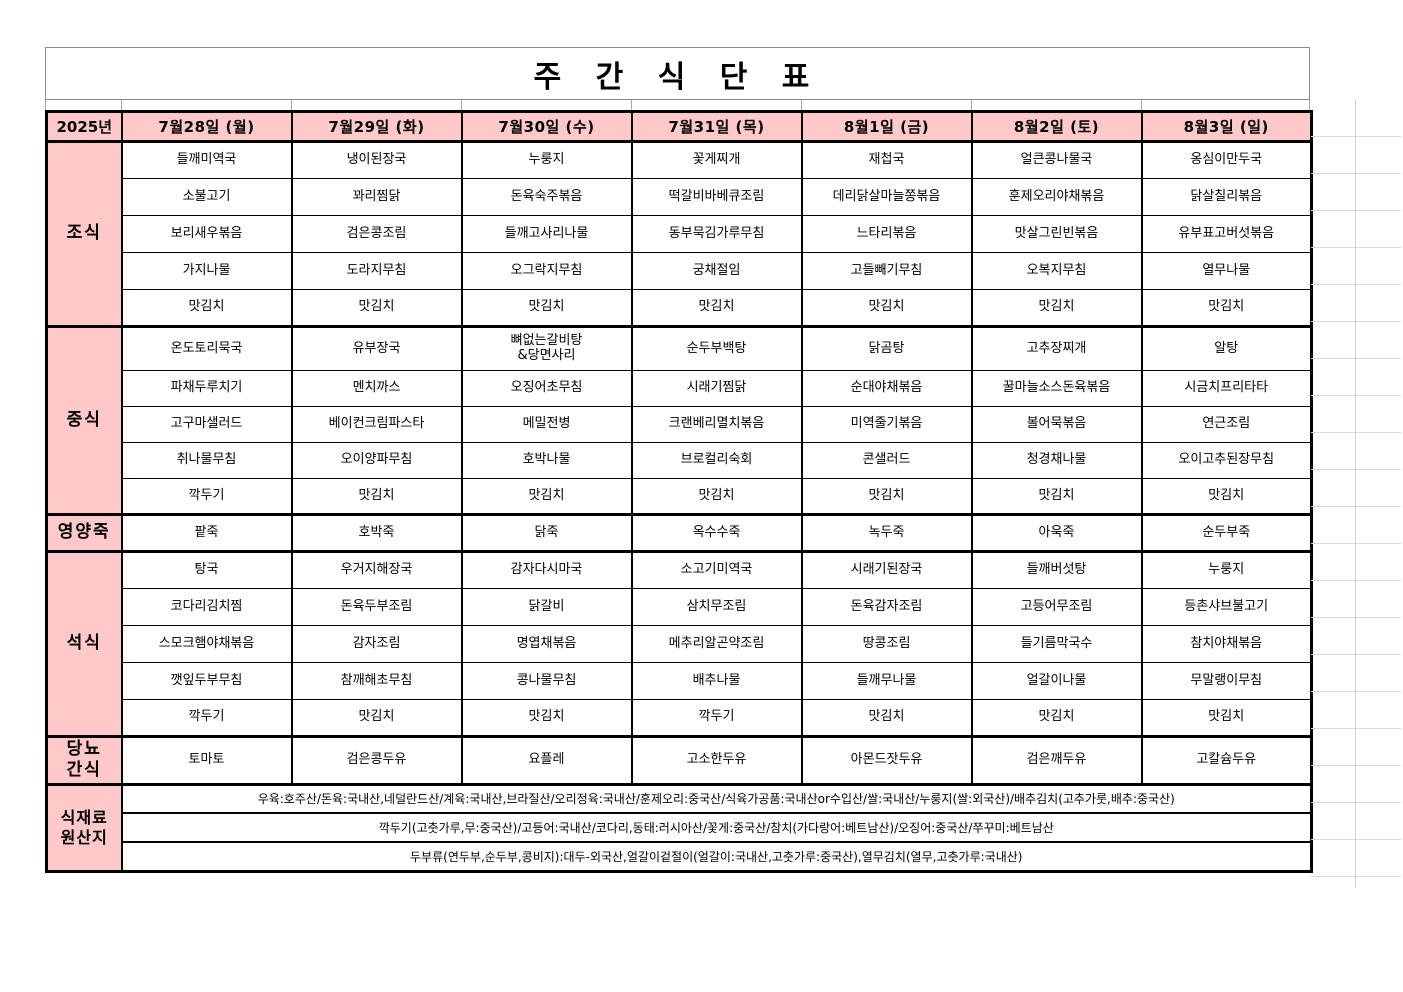  Describe the element at coordinates (546, 126) in the screenshot. I see `day-header: 7월30일 (수)` at that location.